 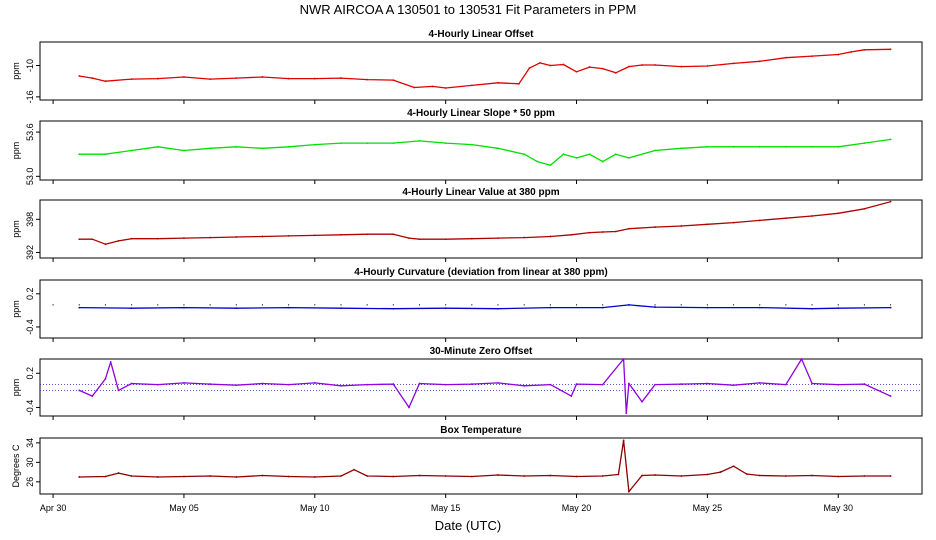 What do you see at coordinates (30, 327) in the screenshot?
I see `y-tick-label: -0.4` at bounding box center [30, 327].